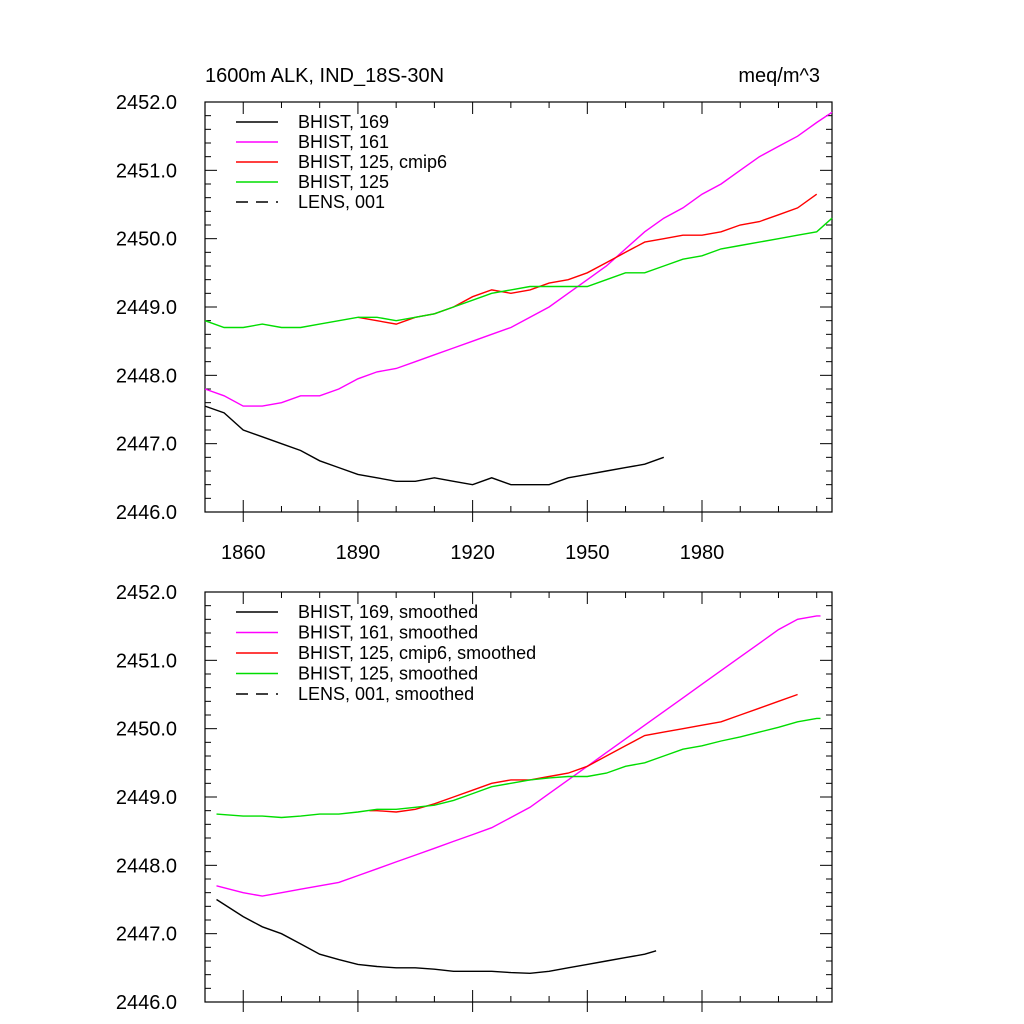  What do you see at coordinates (587, 553) in the screenshot?
I see `x-tick-label: 1950` at bounding box center [587, 553].